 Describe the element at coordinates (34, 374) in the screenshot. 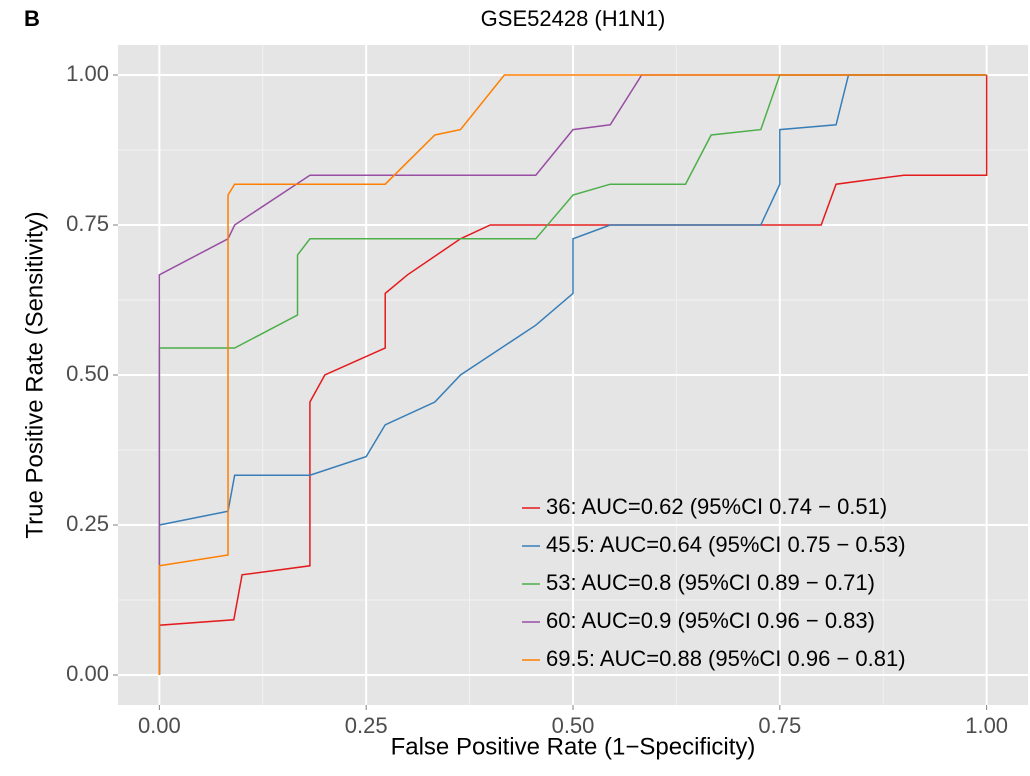

I see `y-axis-label: True Positive Rate (Sensitivity)` at that location.